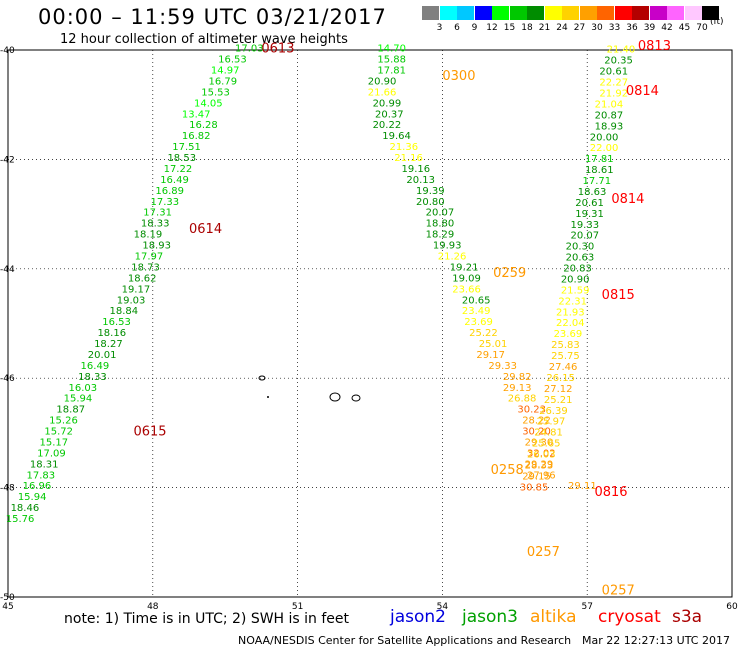 The image size is (740, 650). Describe the element at coordinates (621, 50) in the screenshot. I see `cryosat-data-point: 21.40` at that location.